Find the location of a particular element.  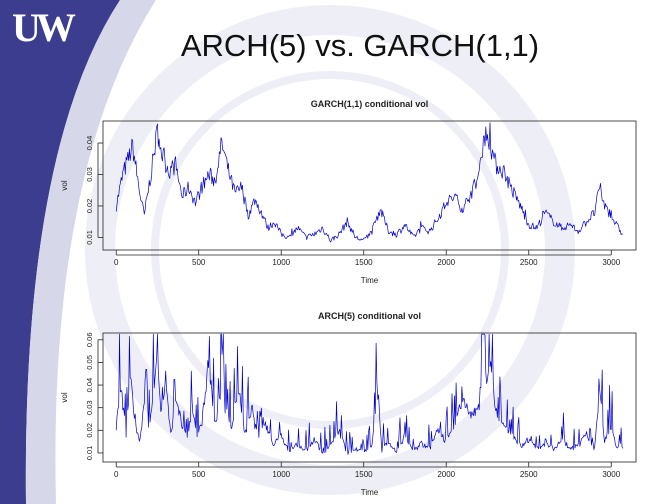

slide-title: ARCH(5) vs. GARCH(1,1) is located at coordinates (360, 45).